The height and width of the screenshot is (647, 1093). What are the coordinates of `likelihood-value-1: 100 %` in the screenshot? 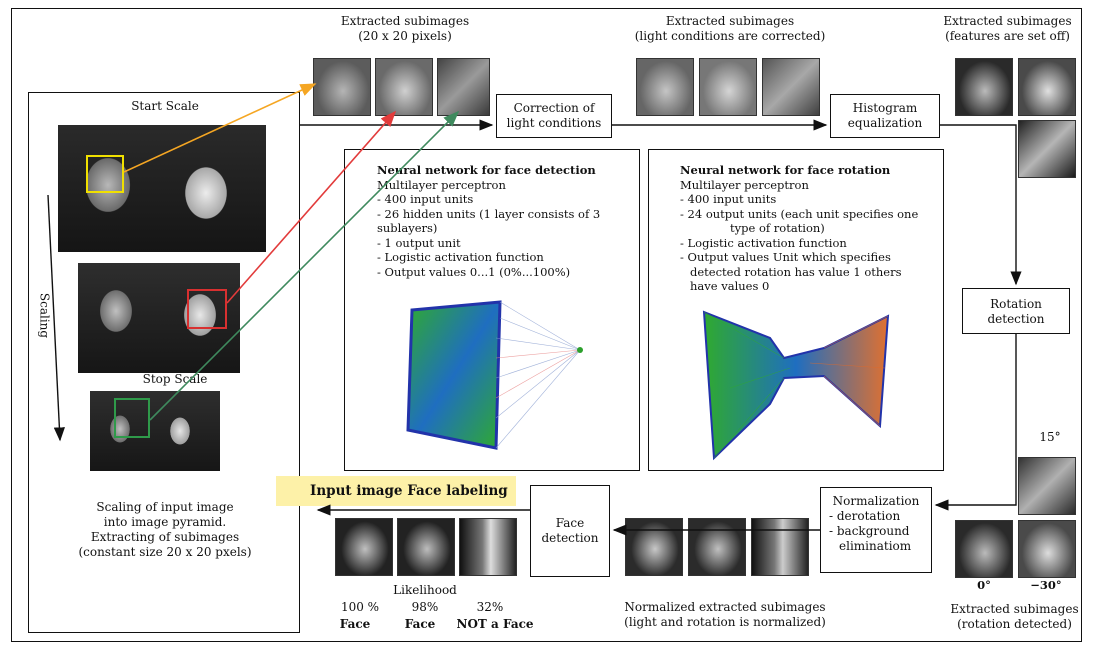 It's located at (360, 607).